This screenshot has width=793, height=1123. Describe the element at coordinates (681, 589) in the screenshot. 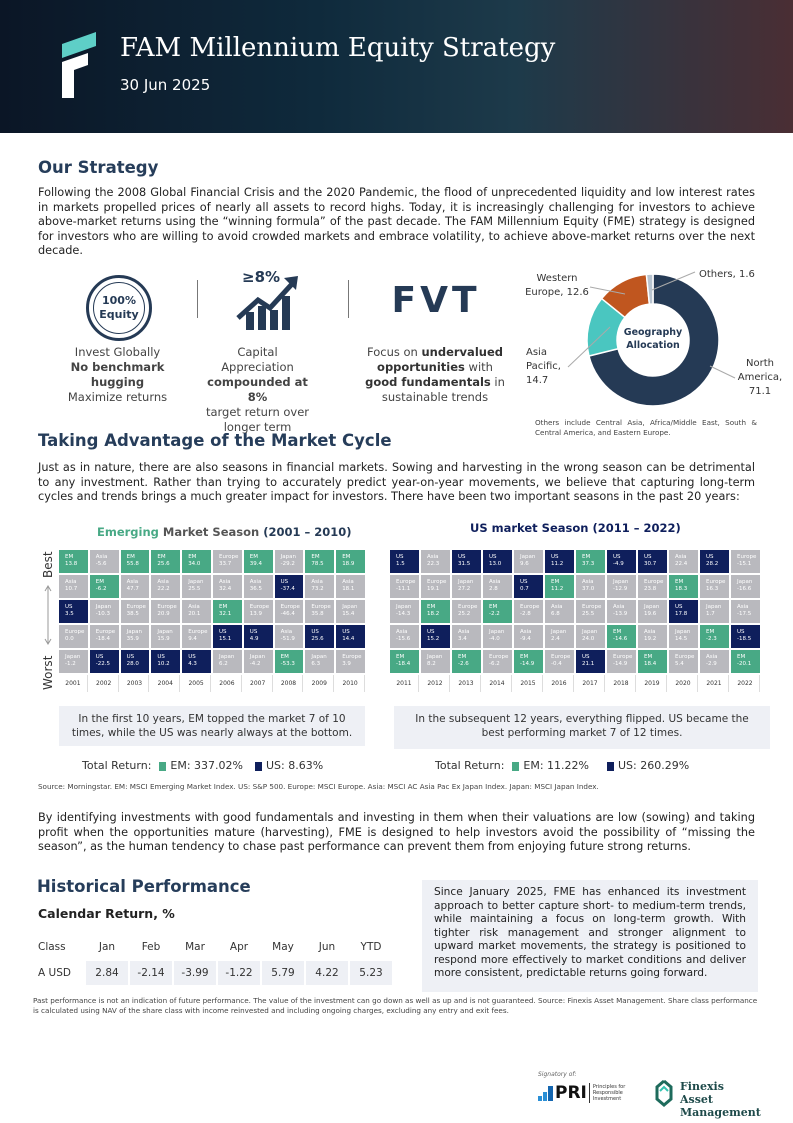

I see `cell-value: 18.3` at that location.